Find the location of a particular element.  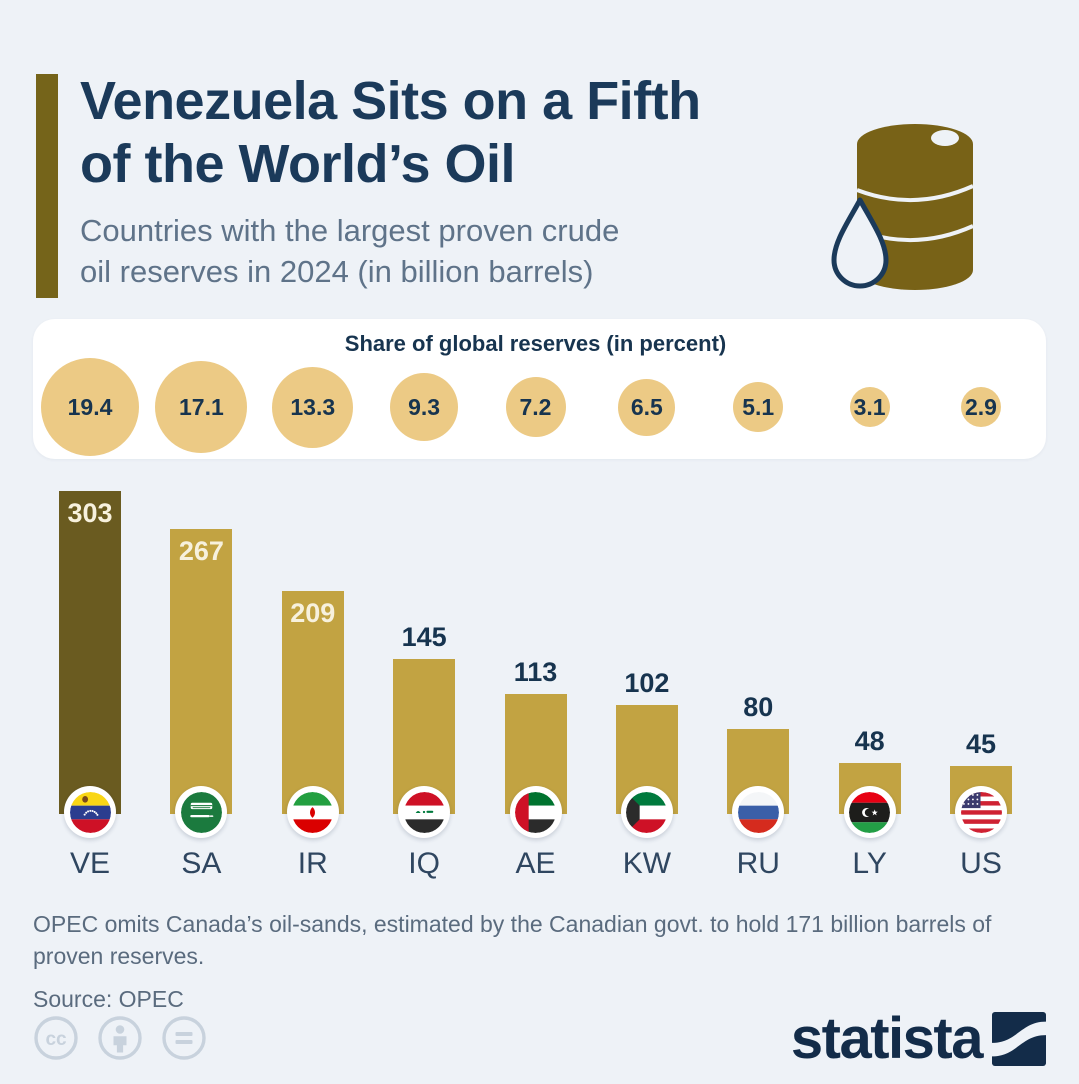

bar-column-IQ: 145 IQ is located at coordinates (424, 682).